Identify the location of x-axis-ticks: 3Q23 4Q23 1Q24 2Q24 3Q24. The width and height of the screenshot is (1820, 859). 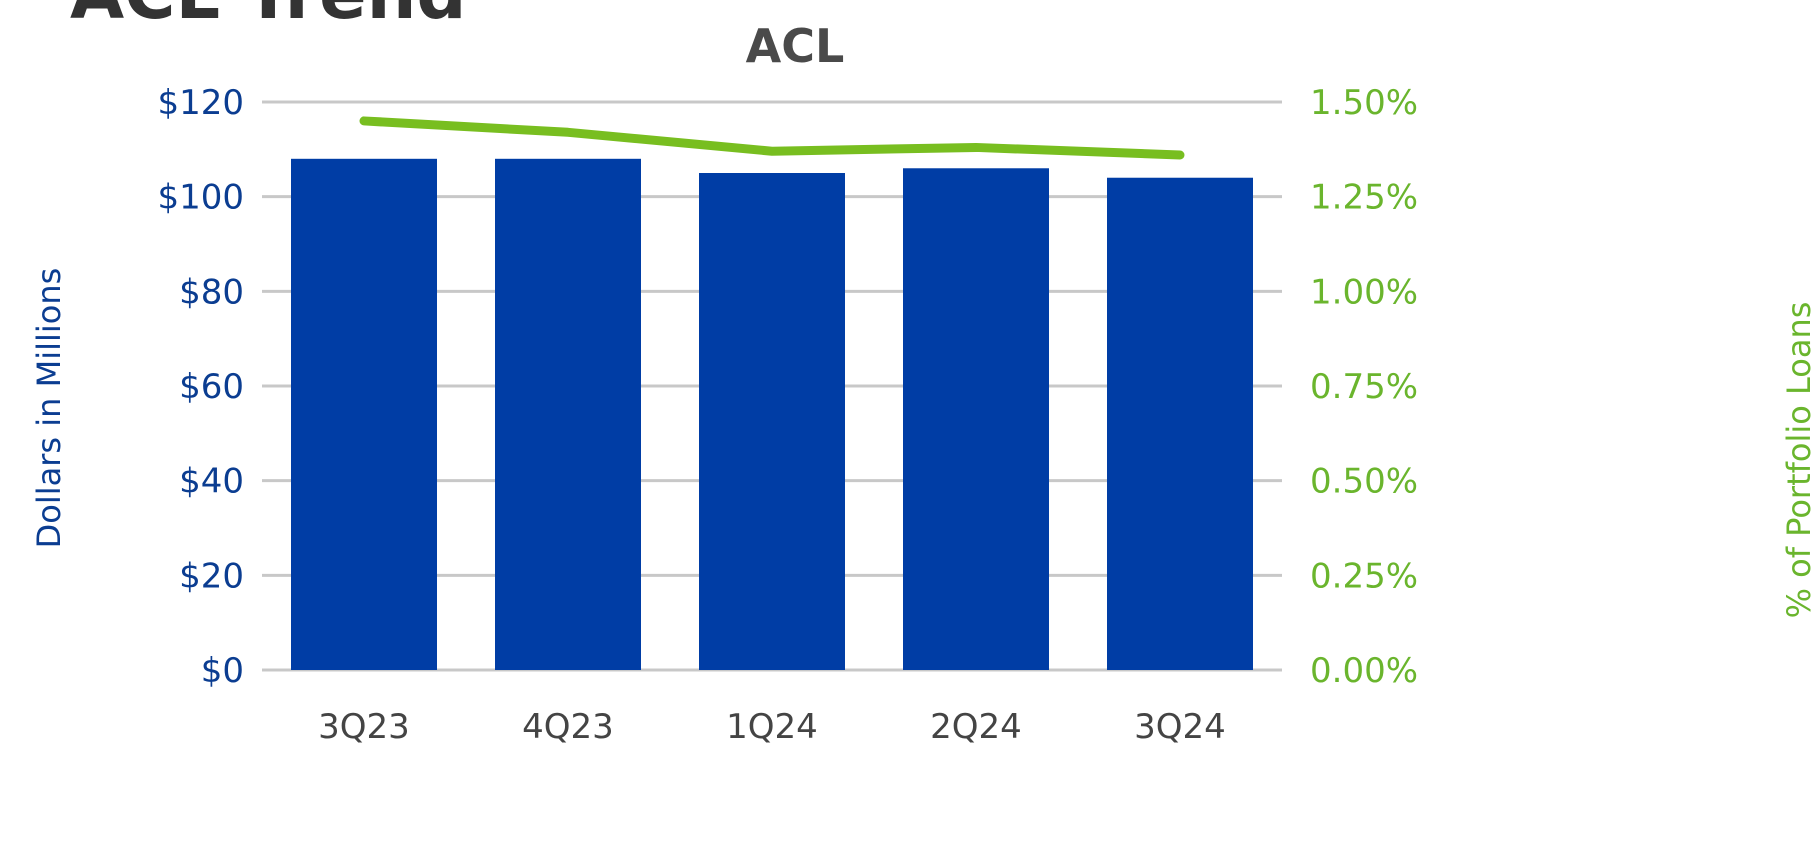
(772, 727).